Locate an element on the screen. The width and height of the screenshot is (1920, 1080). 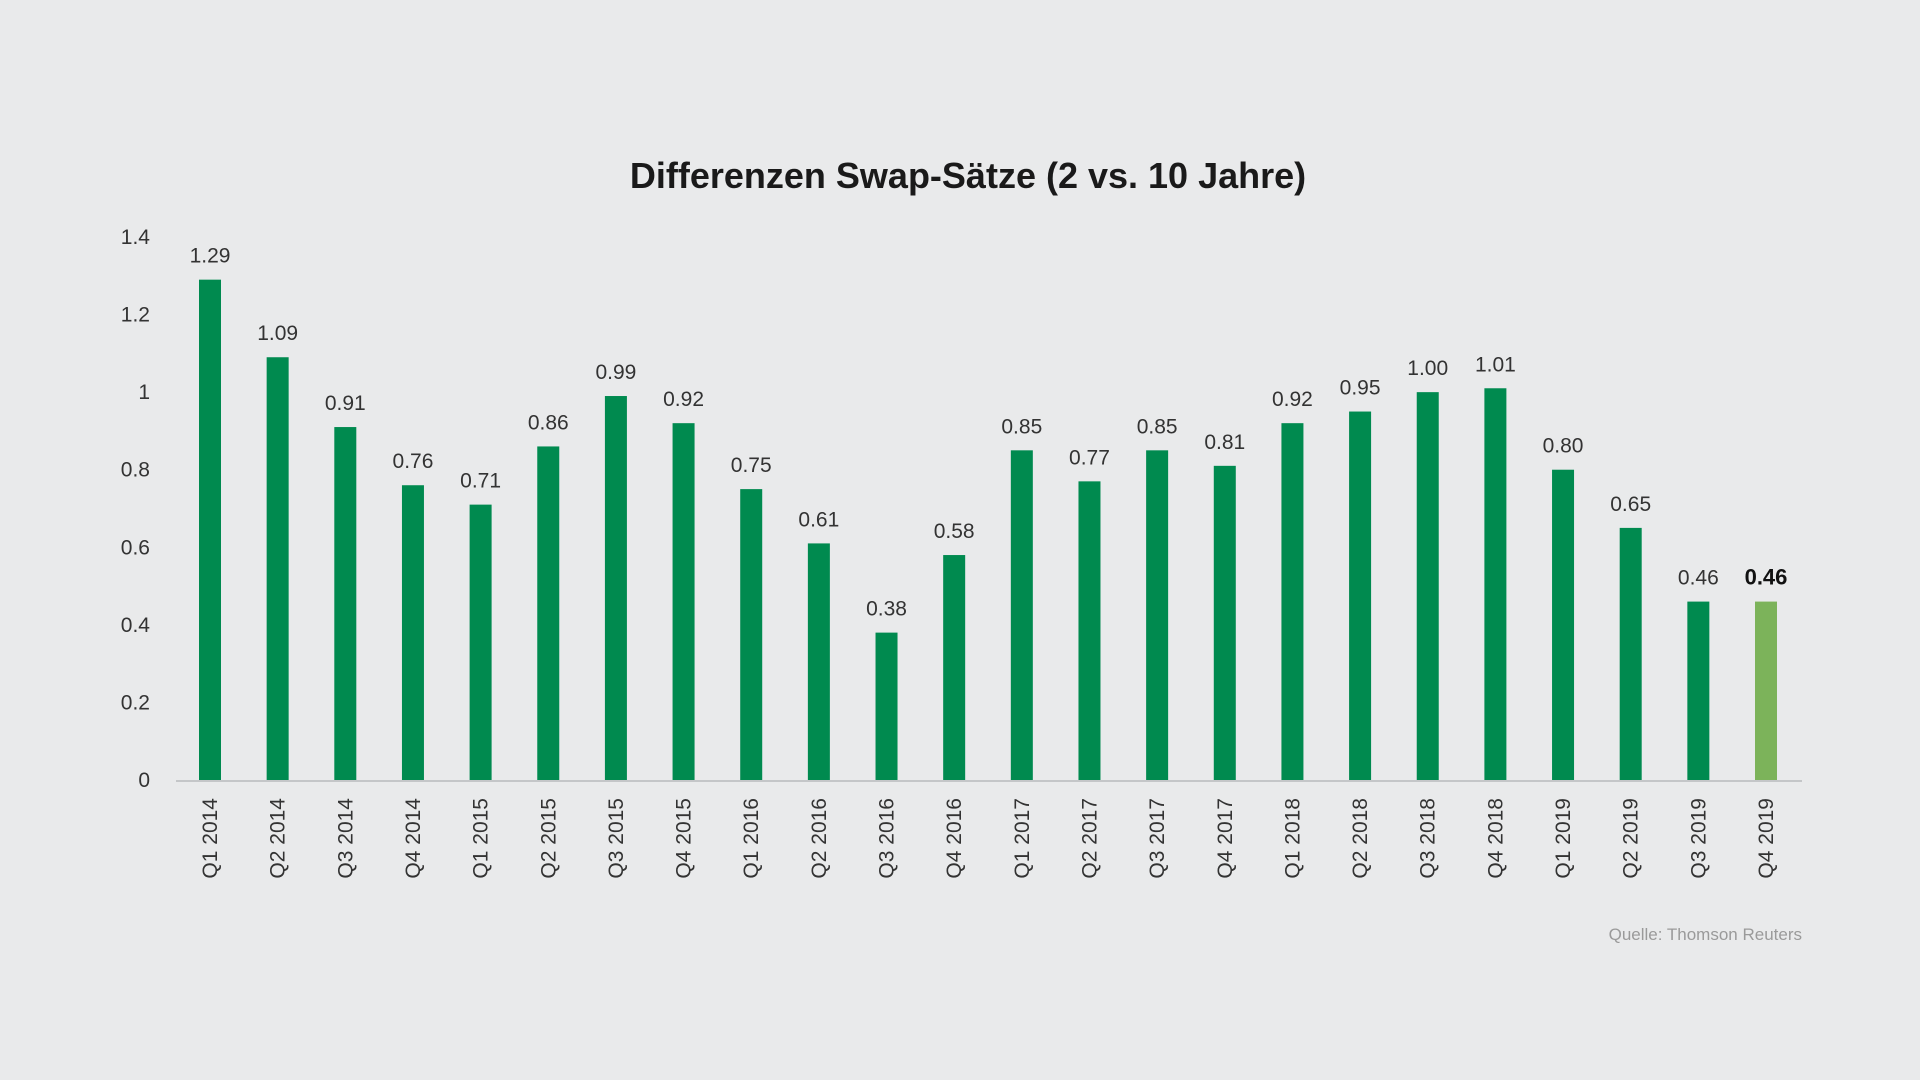
category-label: Q1 2014 is located at coordinates (210, 838).